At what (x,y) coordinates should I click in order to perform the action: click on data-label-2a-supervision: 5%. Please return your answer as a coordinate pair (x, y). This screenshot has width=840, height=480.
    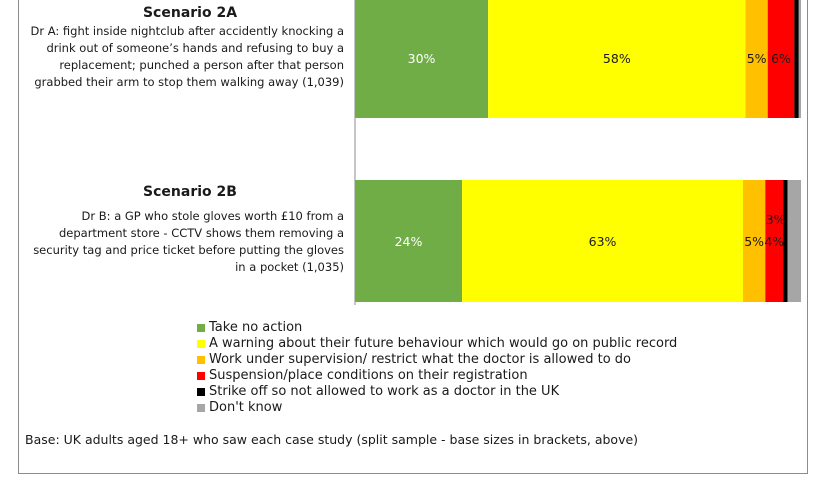
    Looking at the image, I should click on (757, 58).